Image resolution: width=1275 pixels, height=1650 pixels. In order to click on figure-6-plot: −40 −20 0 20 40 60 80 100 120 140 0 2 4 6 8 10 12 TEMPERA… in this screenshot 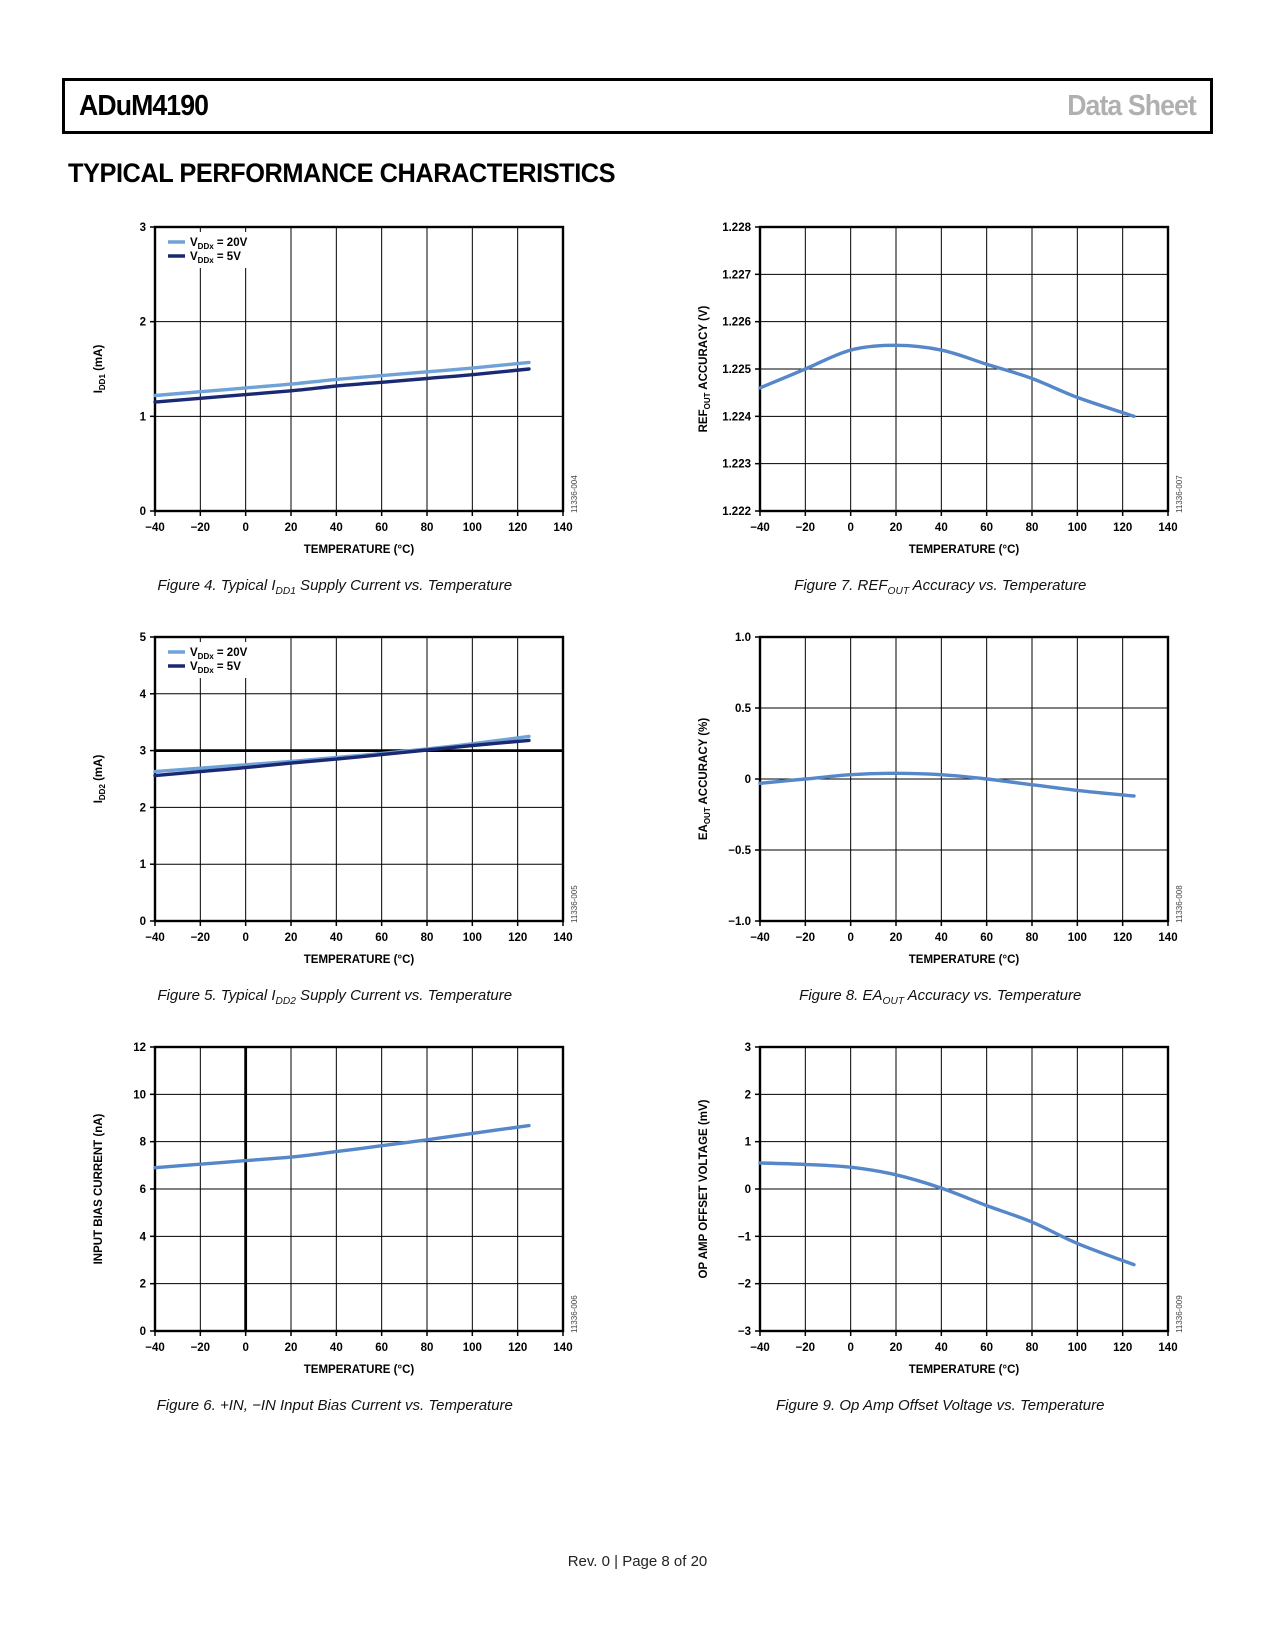, I will do `click(336, 1209)`.